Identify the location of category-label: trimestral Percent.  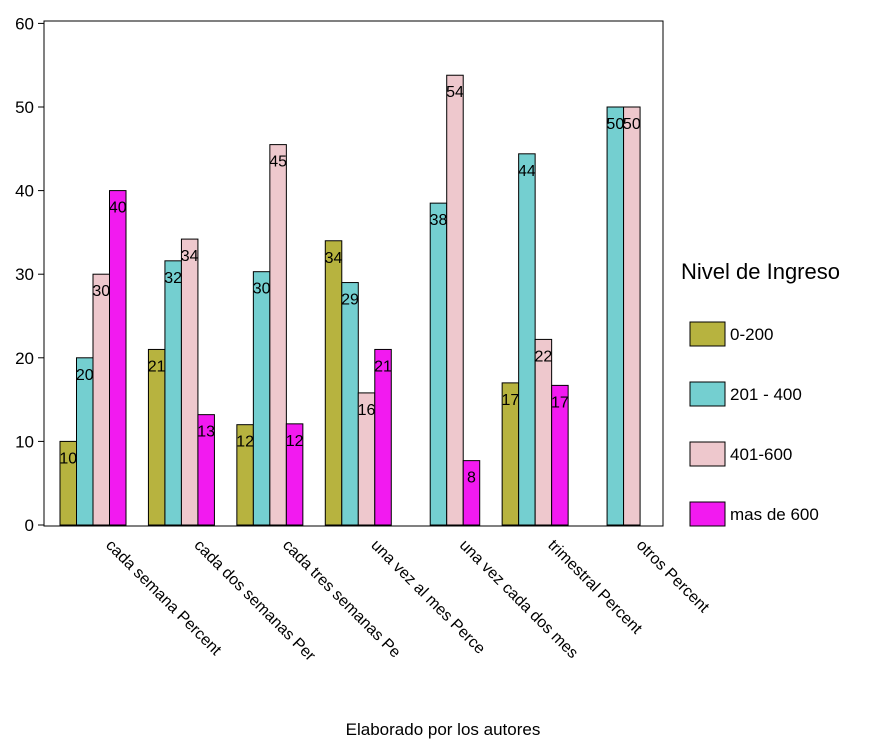
(594, 587).